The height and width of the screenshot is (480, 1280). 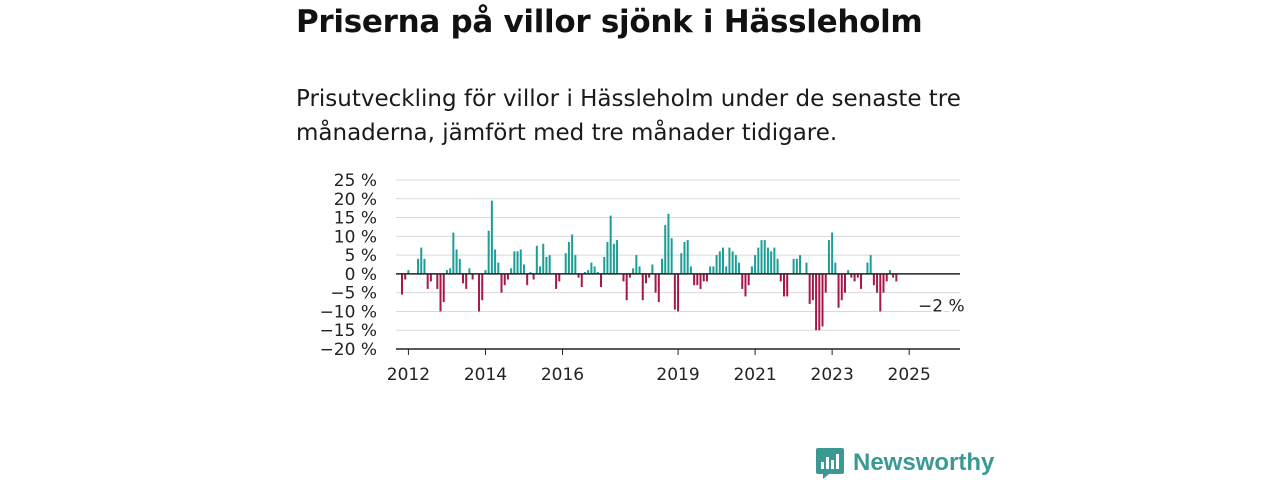 What do you see at coordinates (353, 294) in the screenshot?
I see `y-tick-label: −5 %` at bounding box center [353, 294].